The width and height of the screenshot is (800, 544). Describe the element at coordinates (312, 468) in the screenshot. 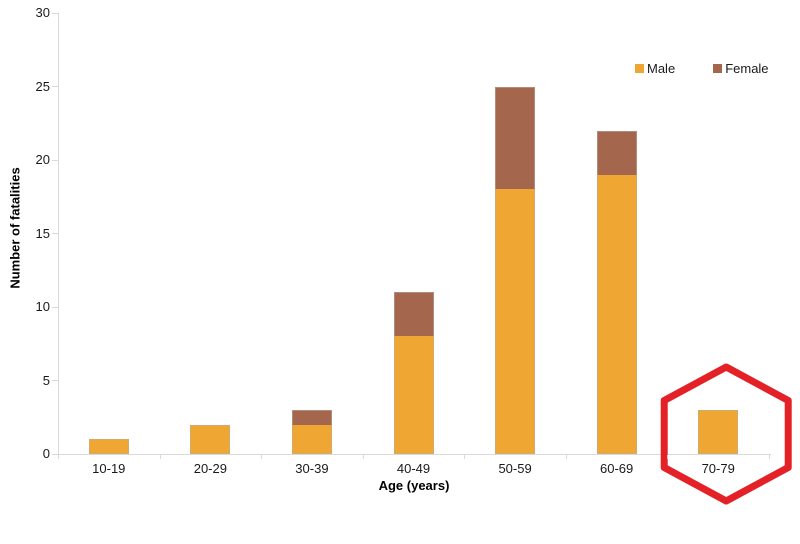

I see `x-category-label: 30-39` at that location.